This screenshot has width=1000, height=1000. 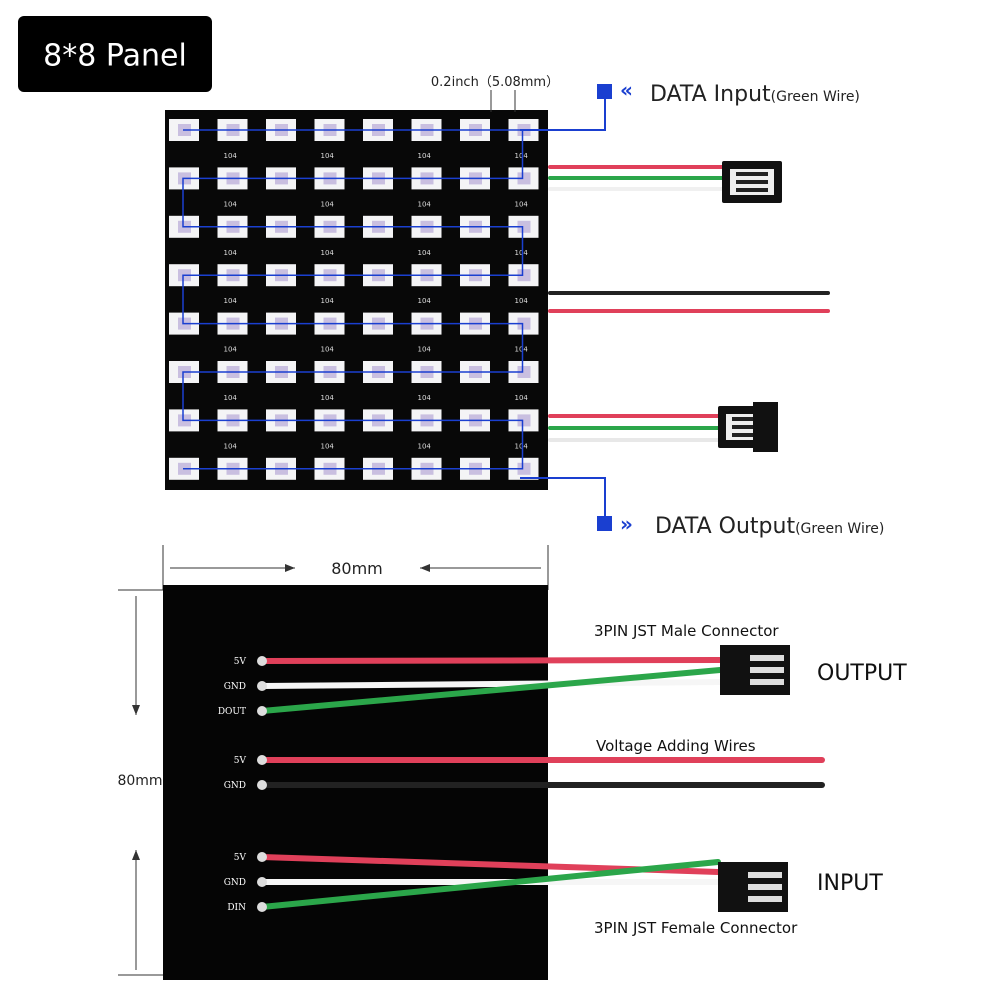 What do you see at coordinates (725, 526) in the screenshot?
I see `output-text: DATA Output` at bounding box center [725, 526].